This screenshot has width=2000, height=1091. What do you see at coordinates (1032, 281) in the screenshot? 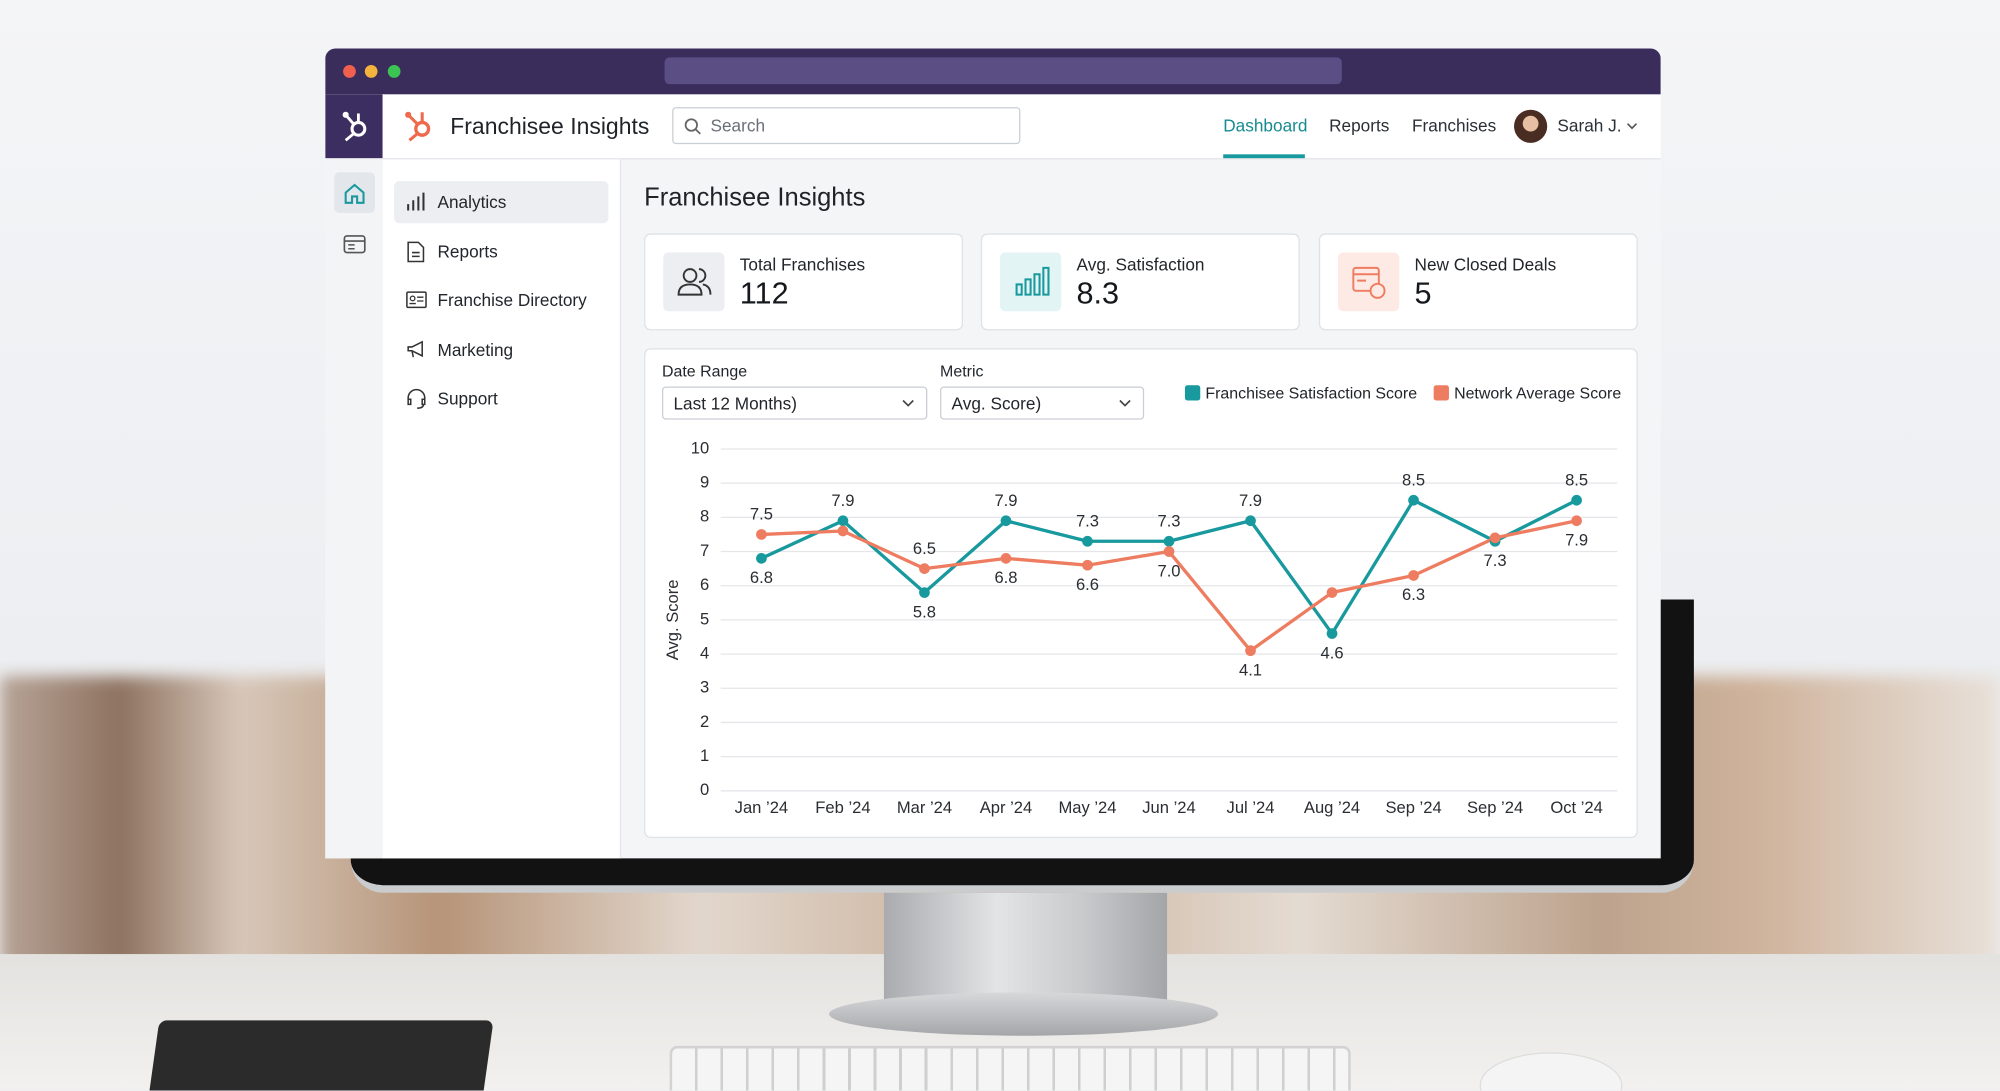
I see `bars-icon` at bounding box center [1032, 281].